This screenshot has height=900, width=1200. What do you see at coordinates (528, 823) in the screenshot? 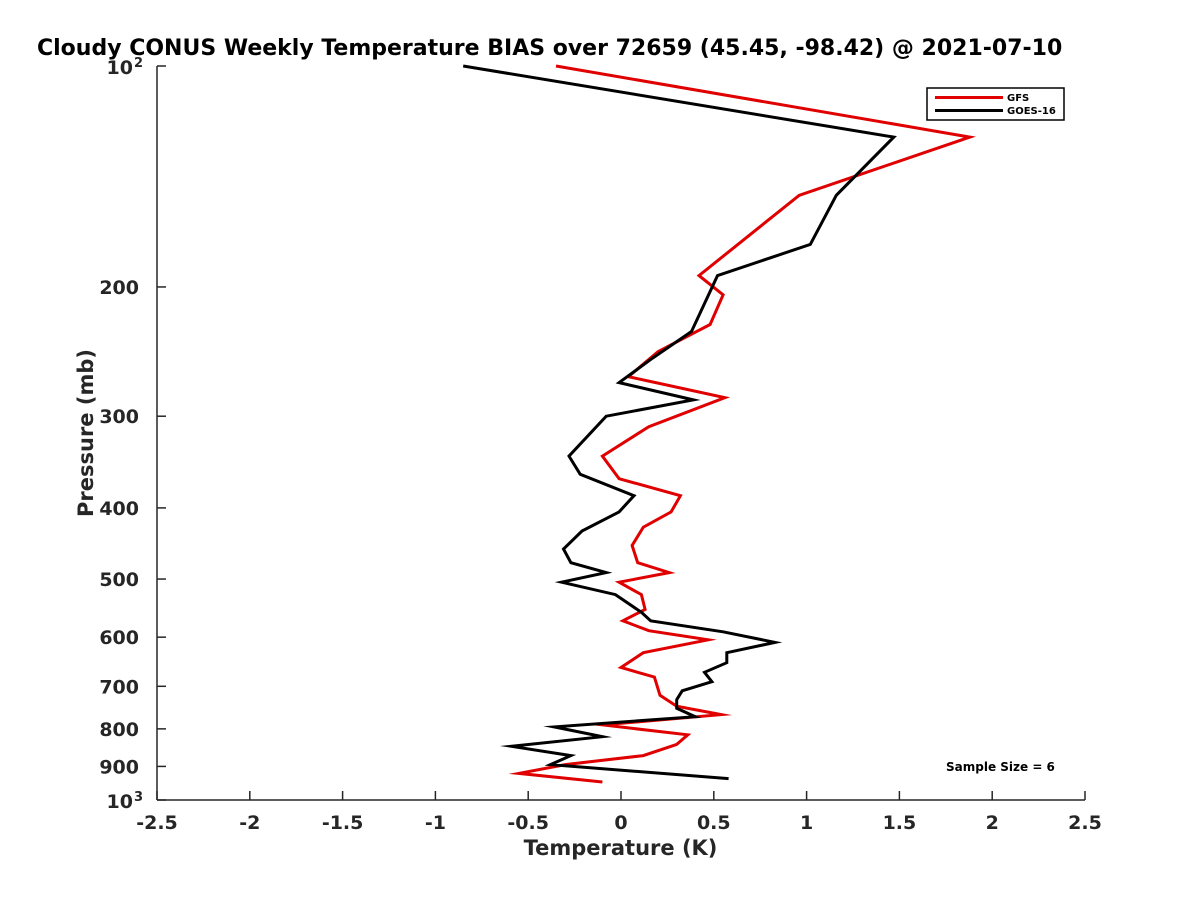
I see `x-tick-label: -0.5` at bounding box center [528, 823].